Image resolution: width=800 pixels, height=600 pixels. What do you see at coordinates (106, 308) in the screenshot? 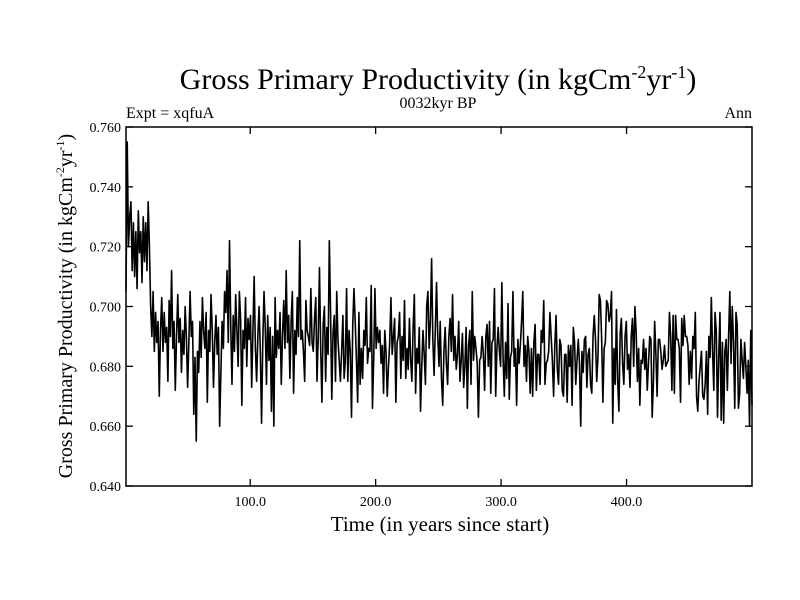
I see `y-tick-label: 0.700` at bounding box center [106, 308].